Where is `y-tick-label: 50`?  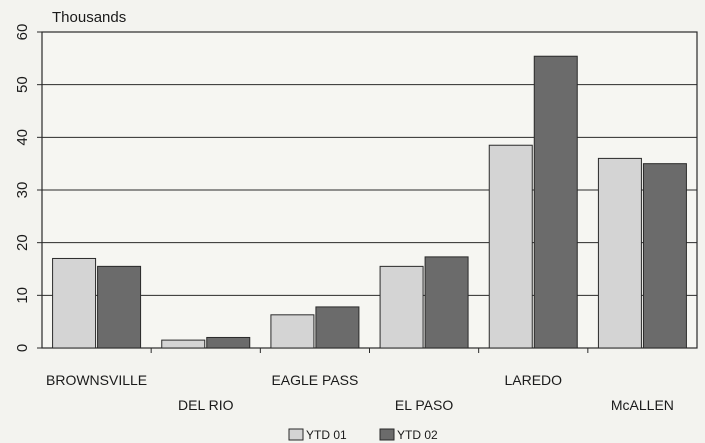
y-tick-label: 50 is located at coordinates (22, 84).